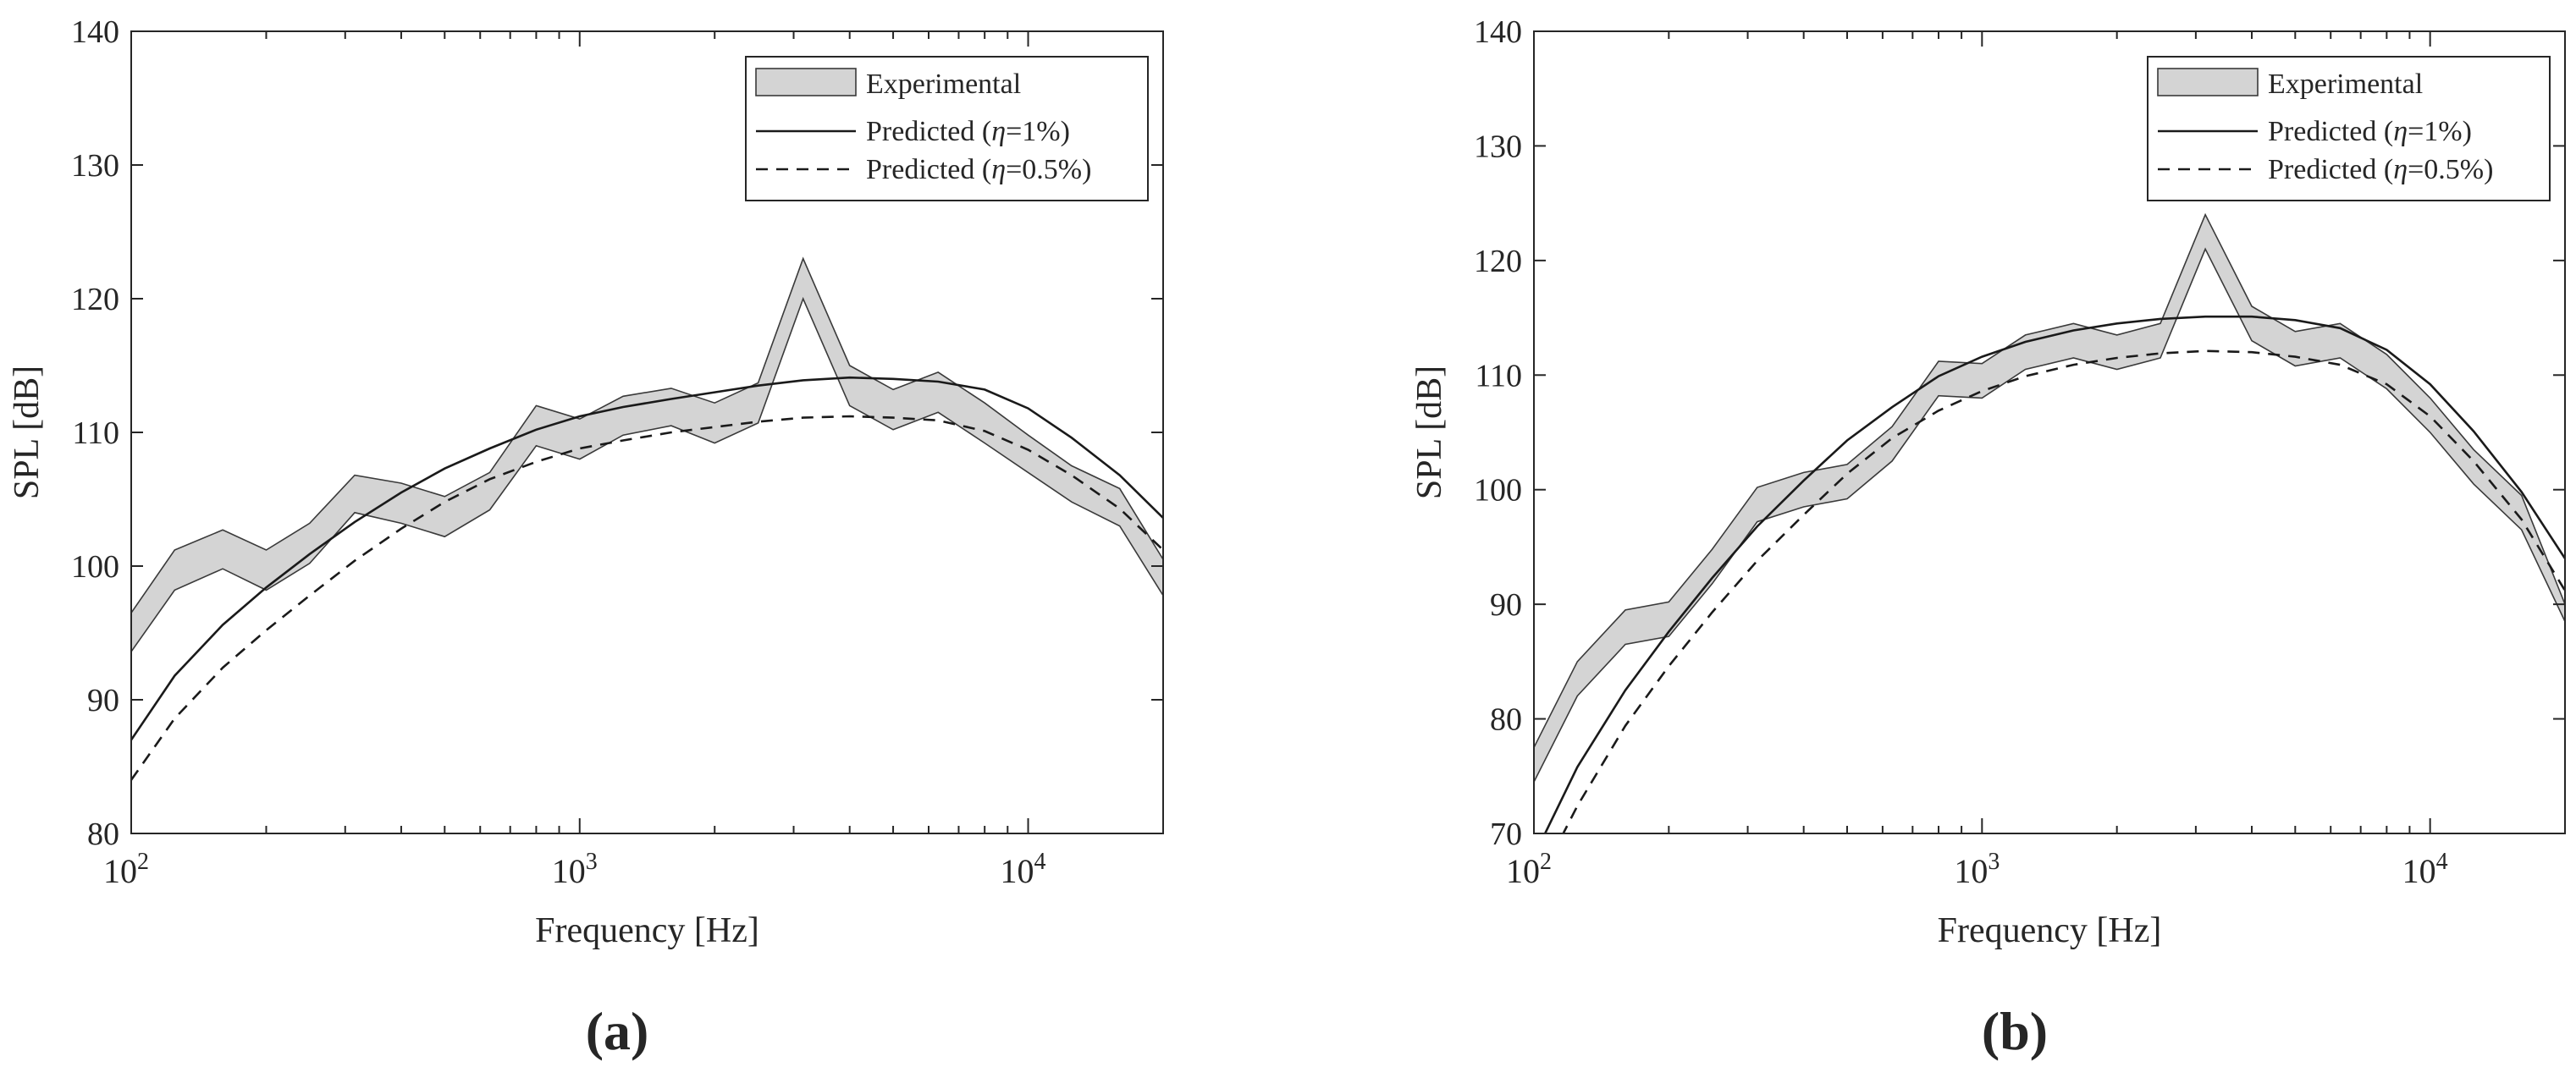 Image resolution: width=2576 pixels, height=1067 pixels. What do you see at coordinates (647, 558) in the screenshot?
I see `predicted-eta-1-line` at bounding box center [647, 558].